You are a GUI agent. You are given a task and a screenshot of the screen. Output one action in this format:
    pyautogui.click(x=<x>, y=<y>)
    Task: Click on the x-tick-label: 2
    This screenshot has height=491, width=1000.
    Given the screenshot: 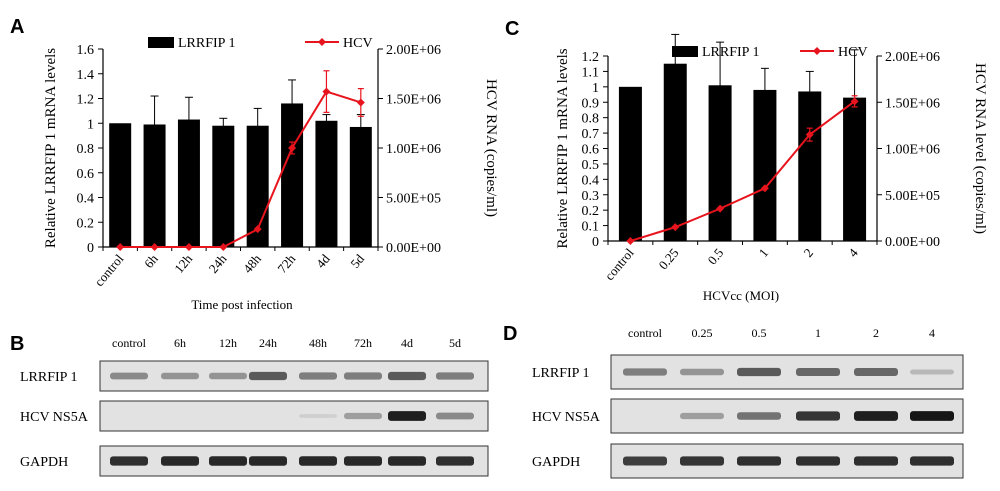 What is the action you would take?
    pyautogui.click(x=808, y=252)
    